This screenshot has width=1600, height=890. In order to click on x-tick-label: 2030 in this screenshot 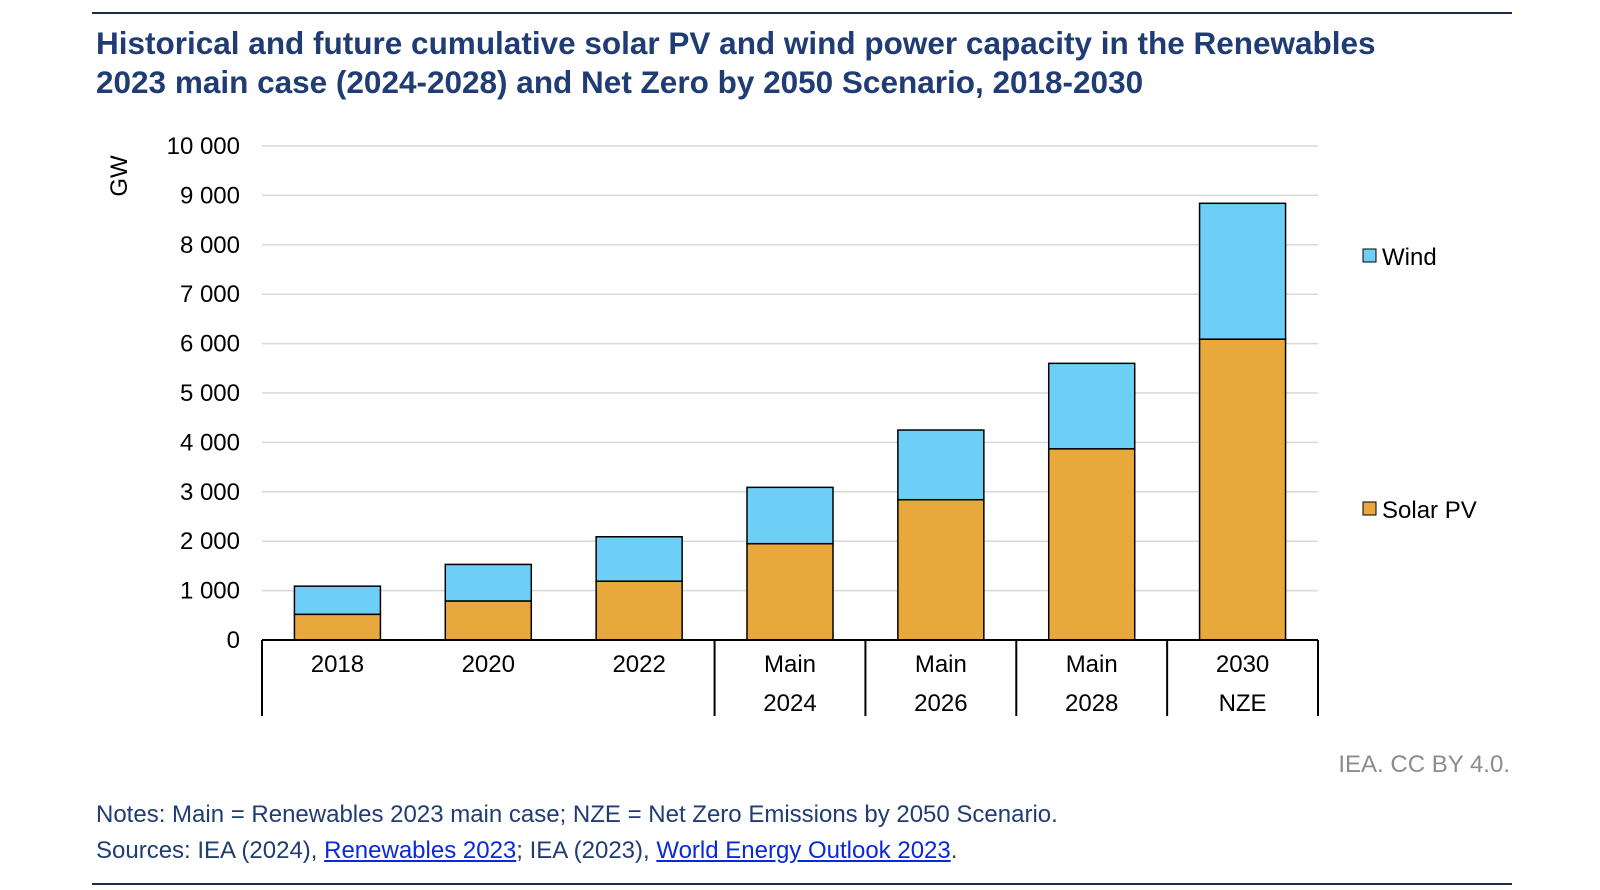, I will do `click(1242, 664)`.